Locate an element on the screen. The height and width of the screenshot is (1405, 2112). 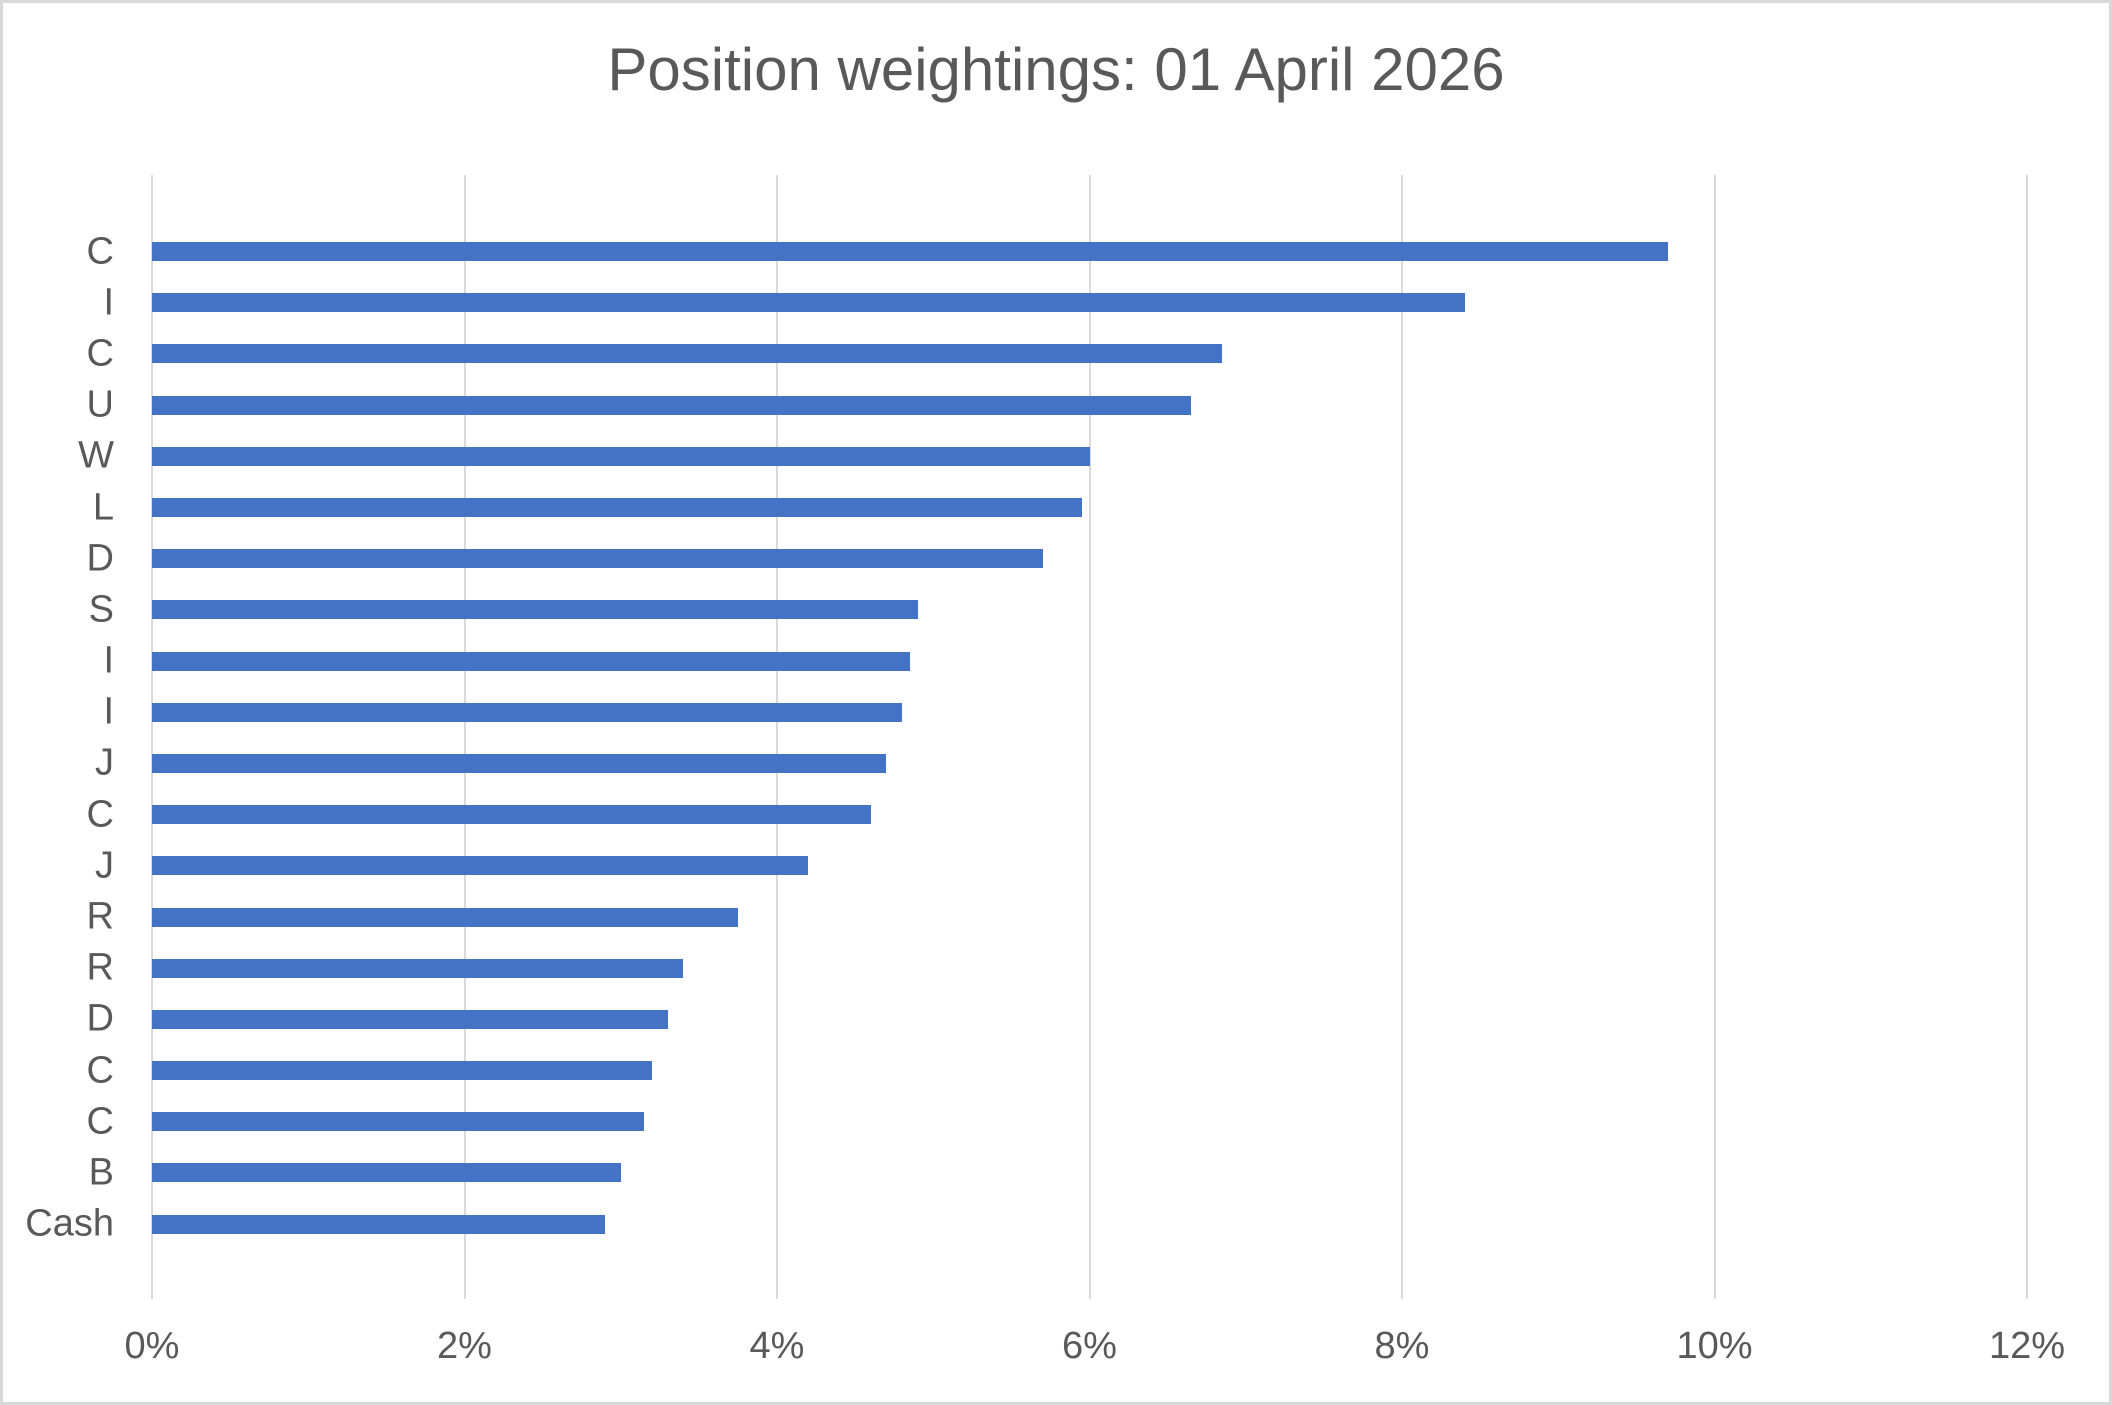
category-label: S is located at coordinates (101, 609).